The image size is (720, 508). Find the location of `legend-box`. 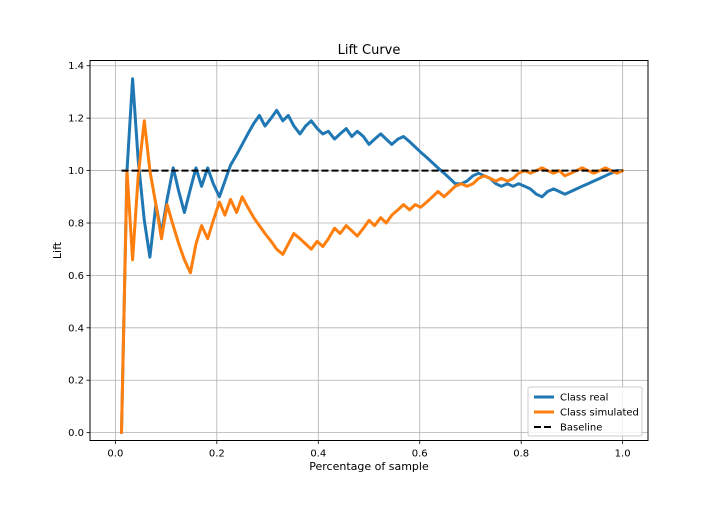

legend-box is located at coordinates (585, 411).